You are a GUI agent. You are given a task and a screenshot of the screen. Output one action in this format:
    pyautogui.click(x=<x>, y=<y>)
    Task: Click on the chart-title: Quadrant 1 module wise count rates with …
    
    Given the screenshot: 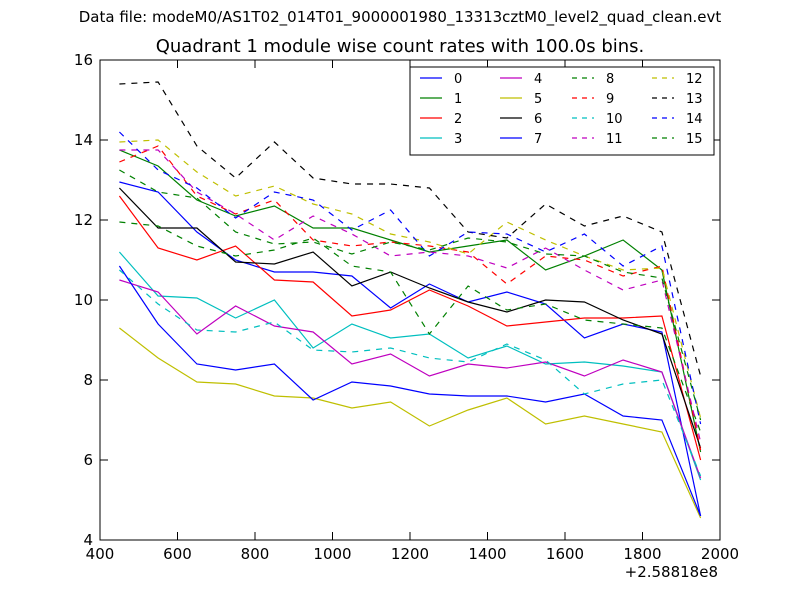 What is the action you would take?
    pyautogui.click(x=400, y=46)
    